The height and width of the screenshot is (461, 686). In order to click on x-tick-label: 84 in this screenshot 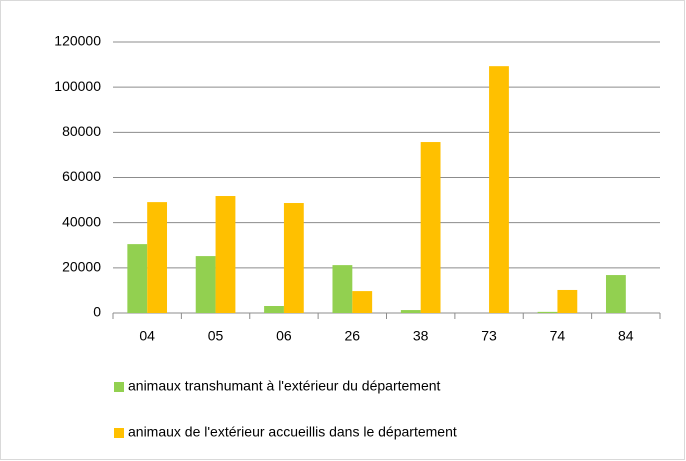, I will do `click(626, 336)`.